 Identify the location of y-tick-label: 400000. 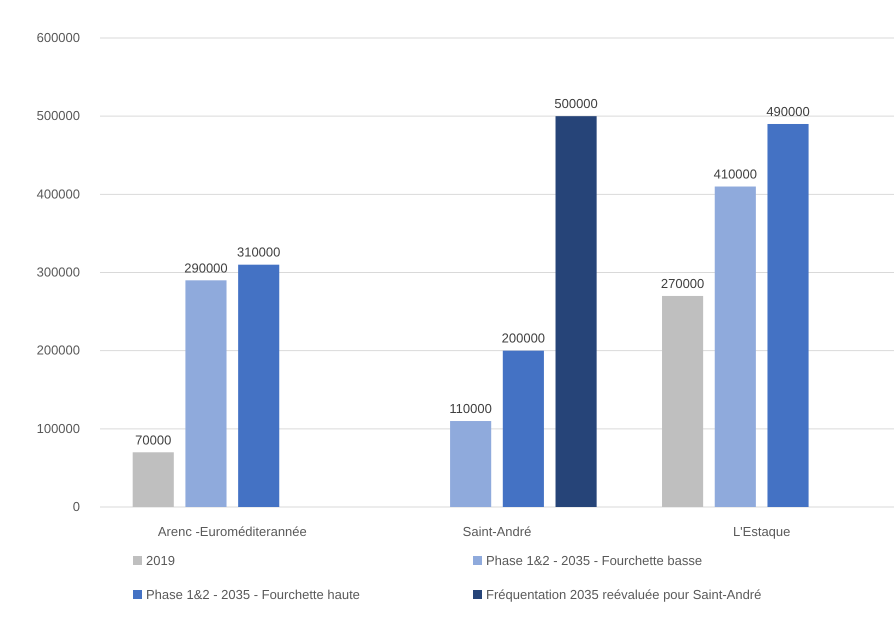
(58, 194).